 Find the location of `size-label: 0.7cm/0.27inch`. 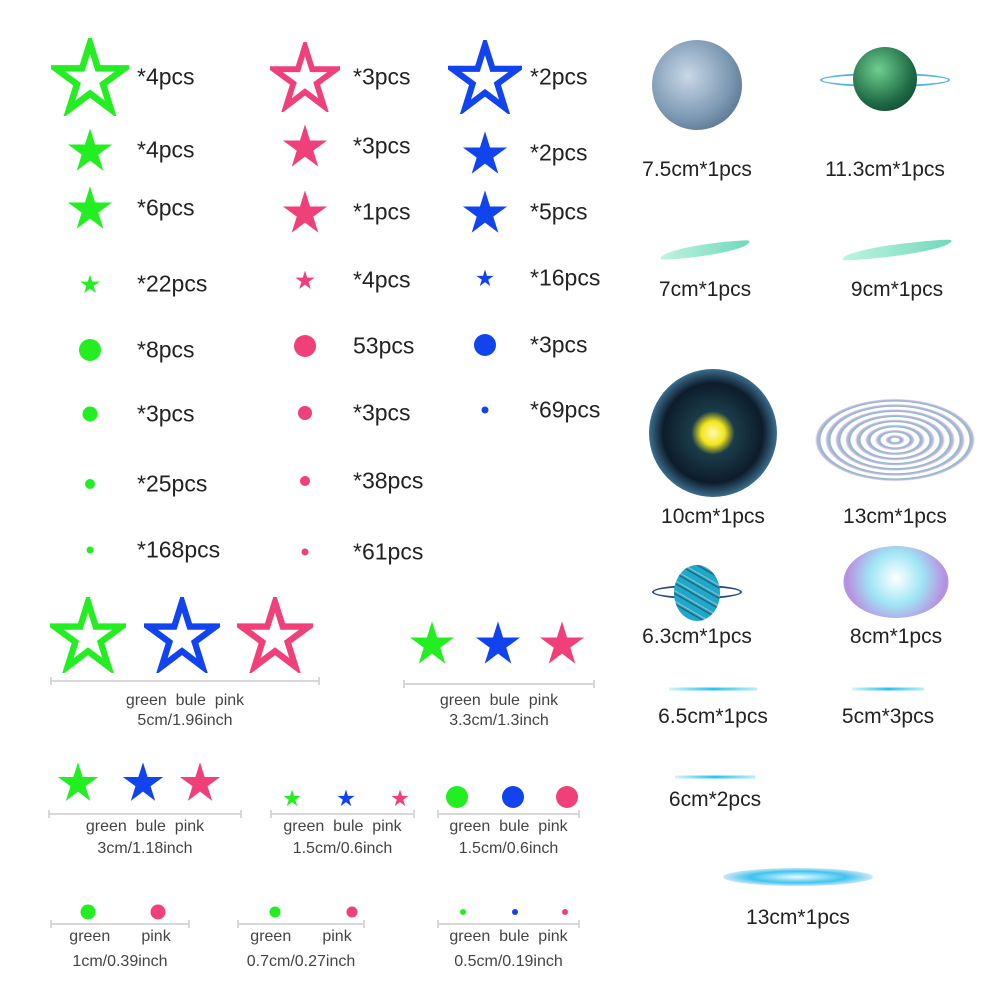

size-label: 0.7cm/0.27inch is located at coordinates (301, 961).